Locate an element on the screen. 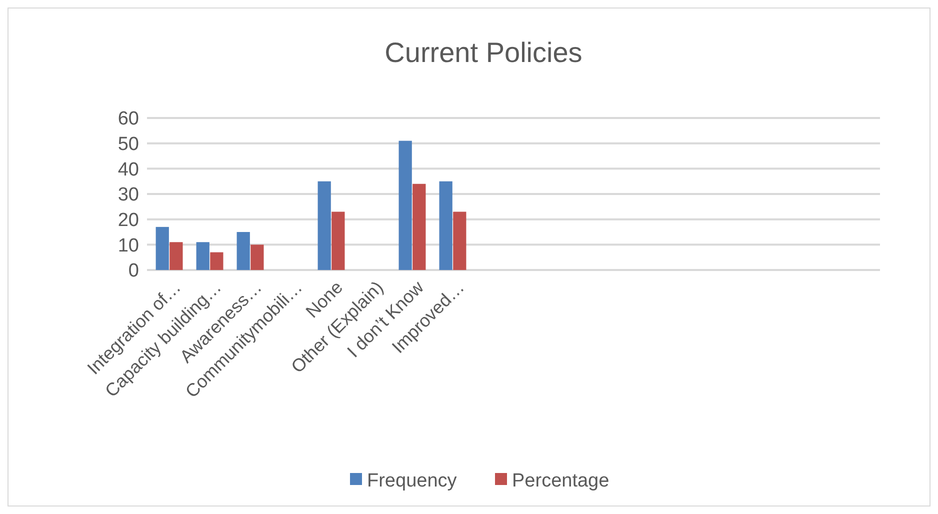 The image size is (938, 514). chart-title: Current Policies is located at coordinates (483, 52).